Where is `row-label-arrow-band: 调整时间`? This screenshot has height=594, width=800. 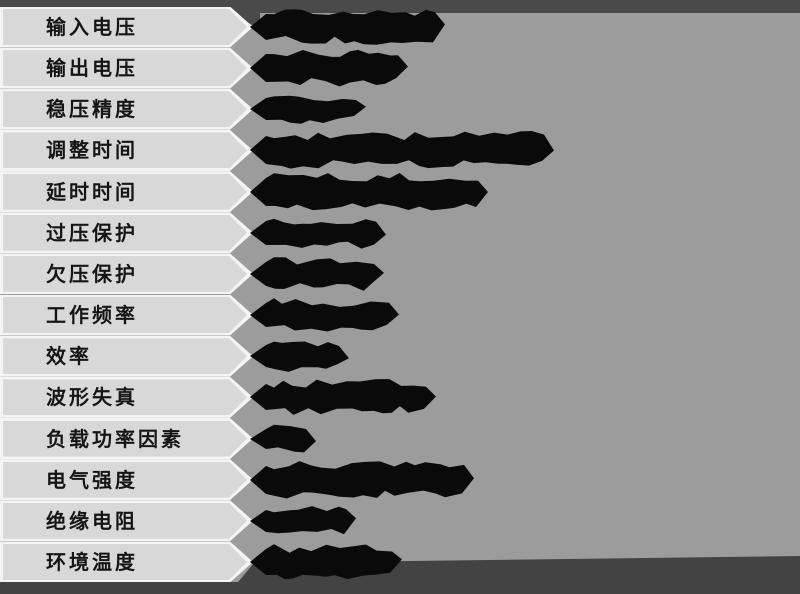
row-label-arrow-band: 调整时间 is located at coordinates (126, 150).